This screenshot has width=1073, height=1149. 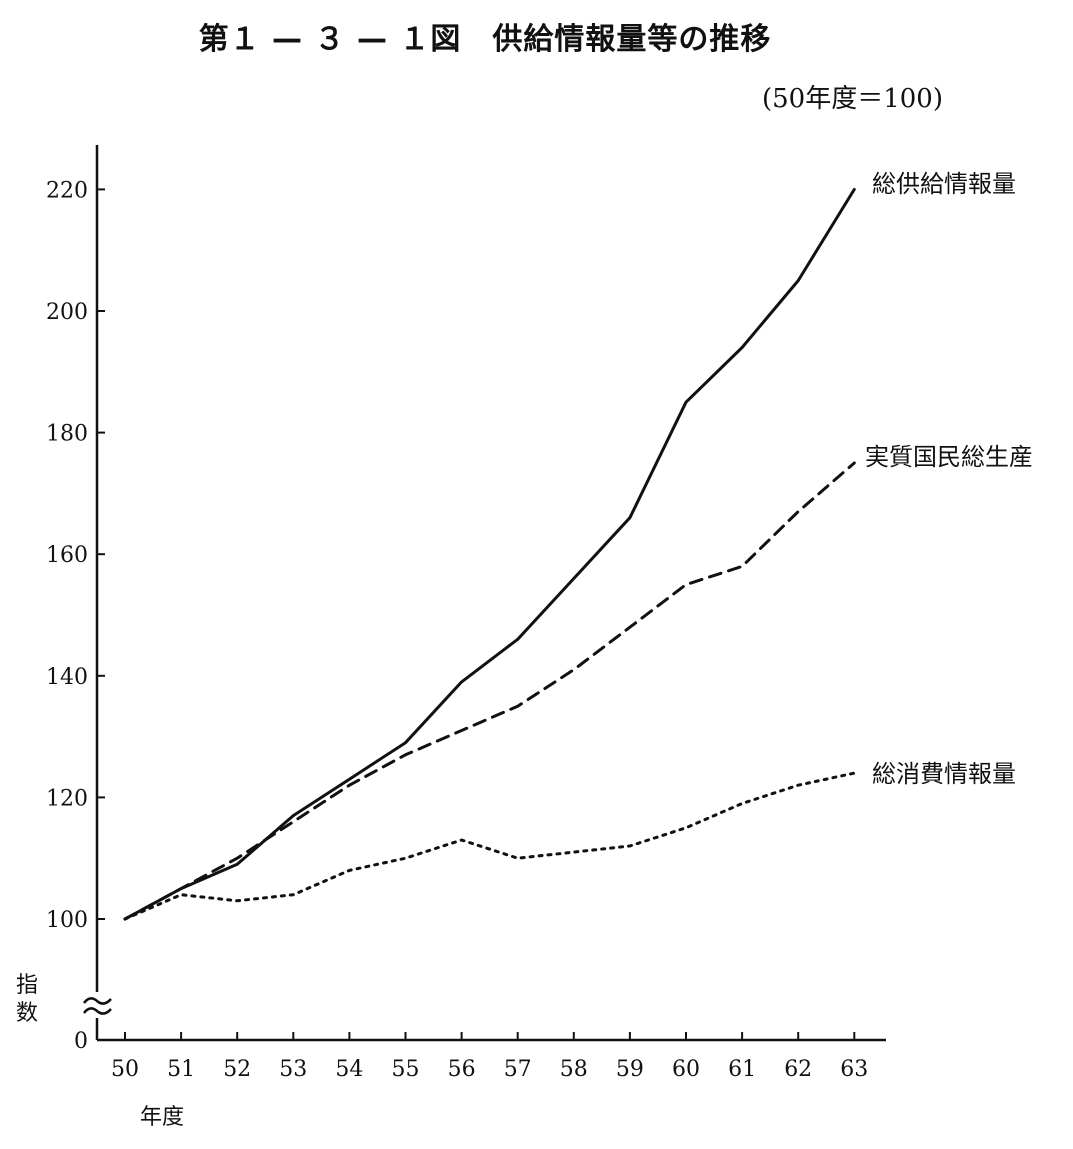 I want to click on chart-title: 第１ — ３ — １図 供給情報量等の推移, so click(x=485, y=39).